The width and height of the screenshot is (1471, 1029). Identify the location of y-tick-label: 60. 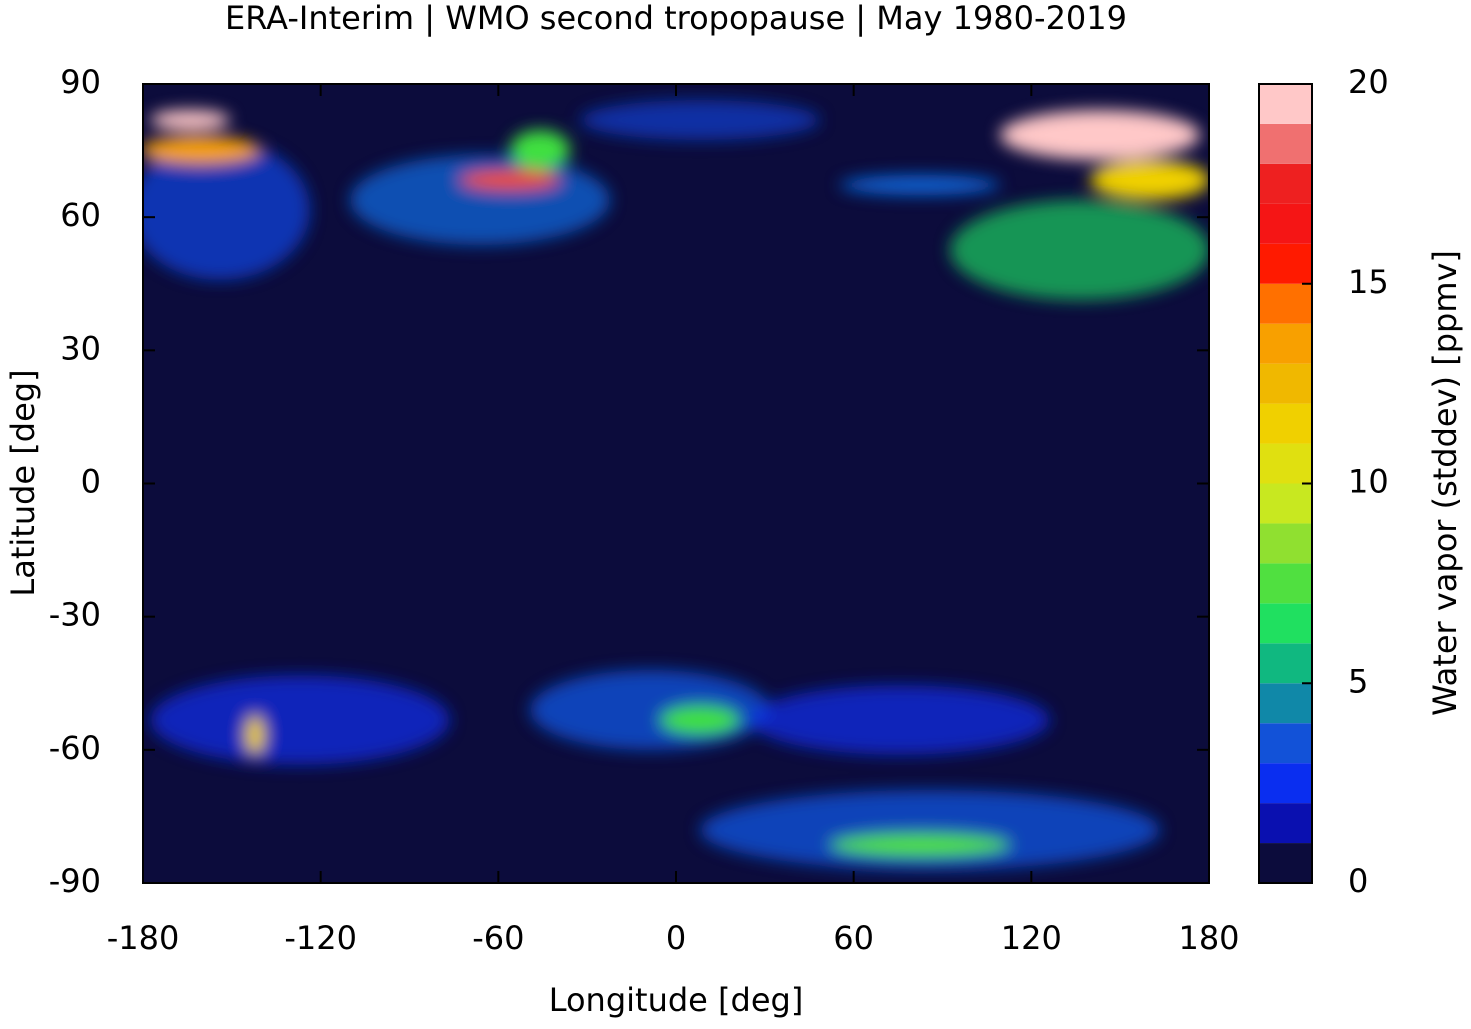
(80, 215).